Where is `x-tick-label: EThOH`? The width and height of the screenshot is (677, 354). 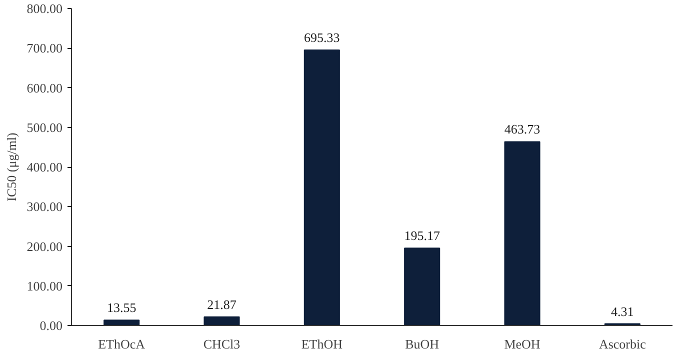
x-tick-label: EThOH is located at coordinates (322, 344).